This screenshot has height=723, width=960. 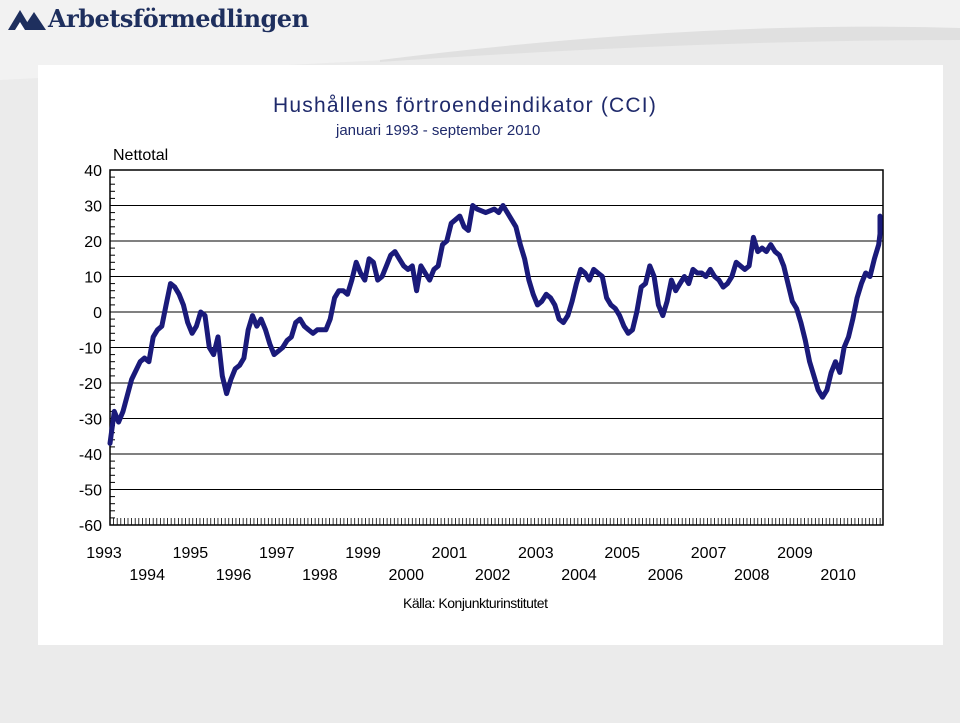 I want to click on y-tick-label: 0, so click(x=97, y=313).